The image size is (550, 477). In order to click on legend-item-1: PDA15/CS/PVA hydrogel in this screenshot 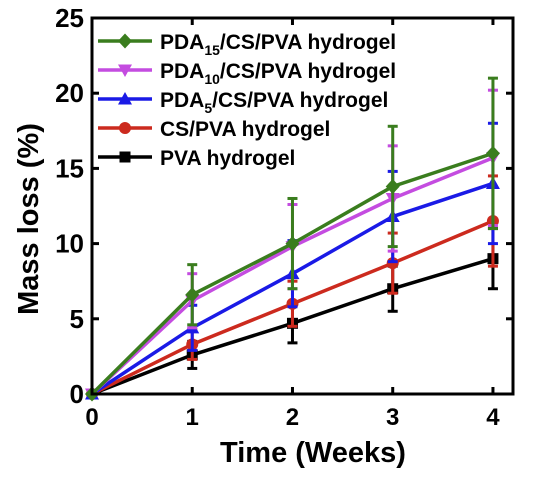, I will do `click(247, 44)`.